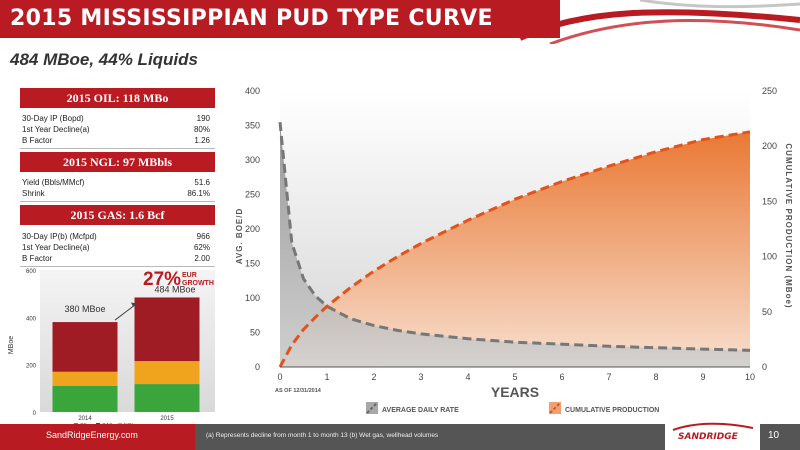 This screenshot has width=800, height=450. Describe the element at coordinates (373, 377) in the screenshot. I see `x-tick-label: 2` at that location.